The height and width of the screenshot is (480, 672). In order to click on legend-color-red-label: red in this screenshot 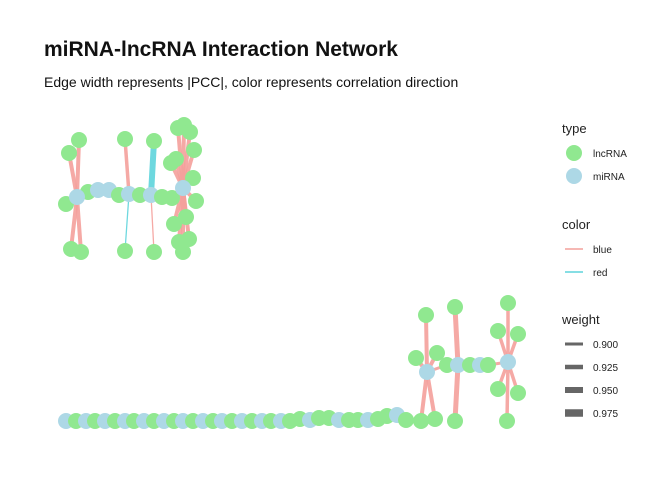, I will do `click(600, 273)`.